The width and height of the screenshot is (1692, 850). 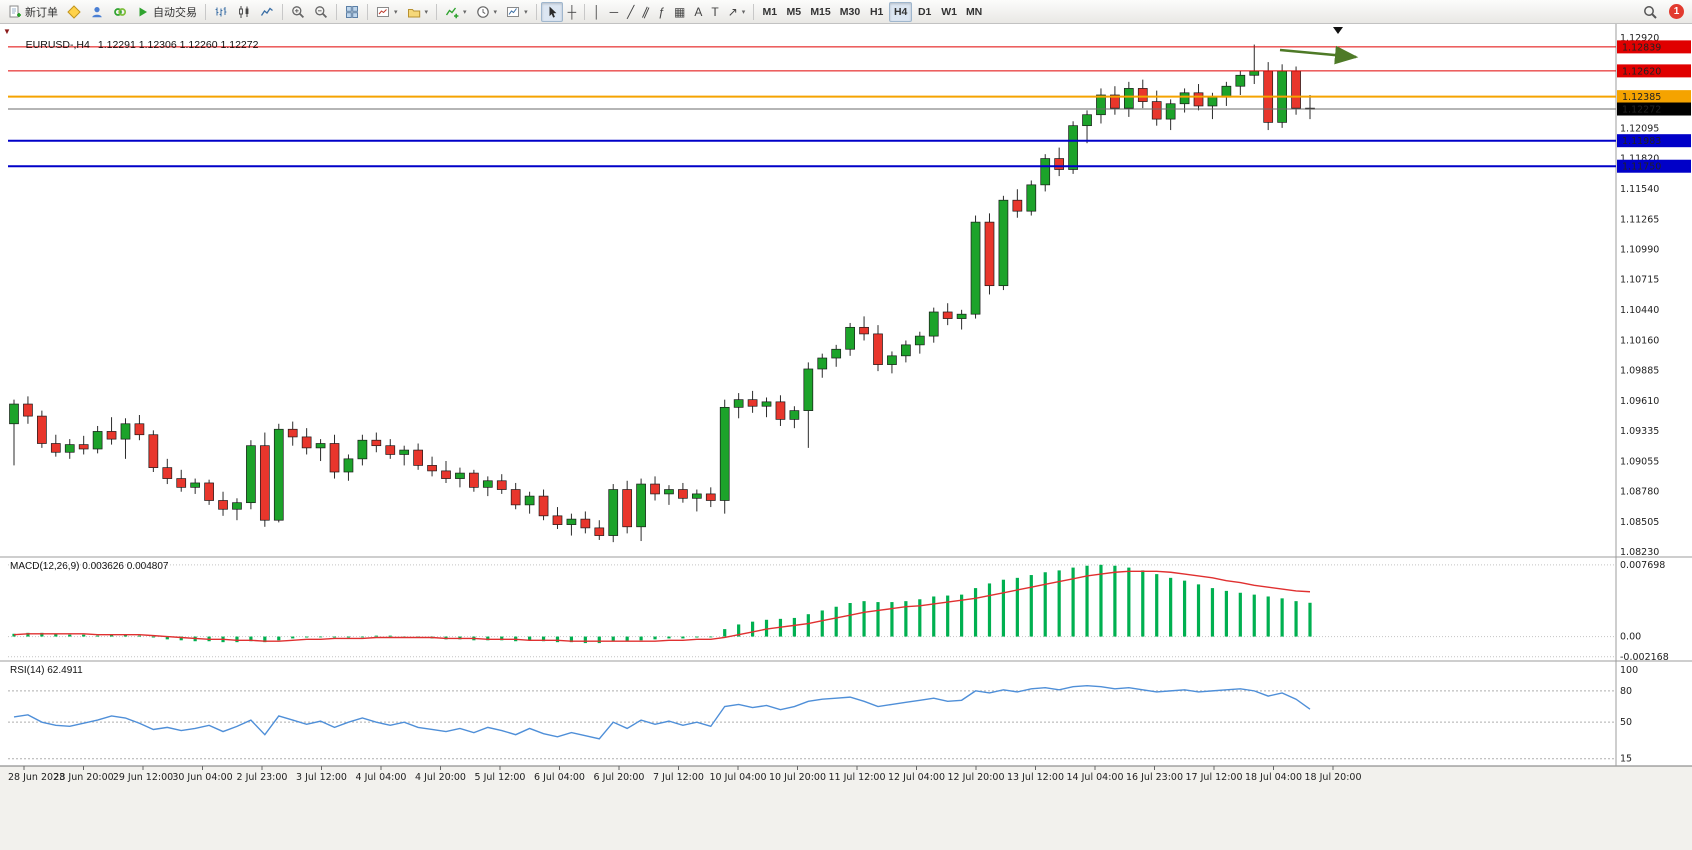 What do you see at coordinates (440, 777) in the screenshot?
I see `time-tick-label: 4 Jul 20:00` at bounding box center [440, 777].